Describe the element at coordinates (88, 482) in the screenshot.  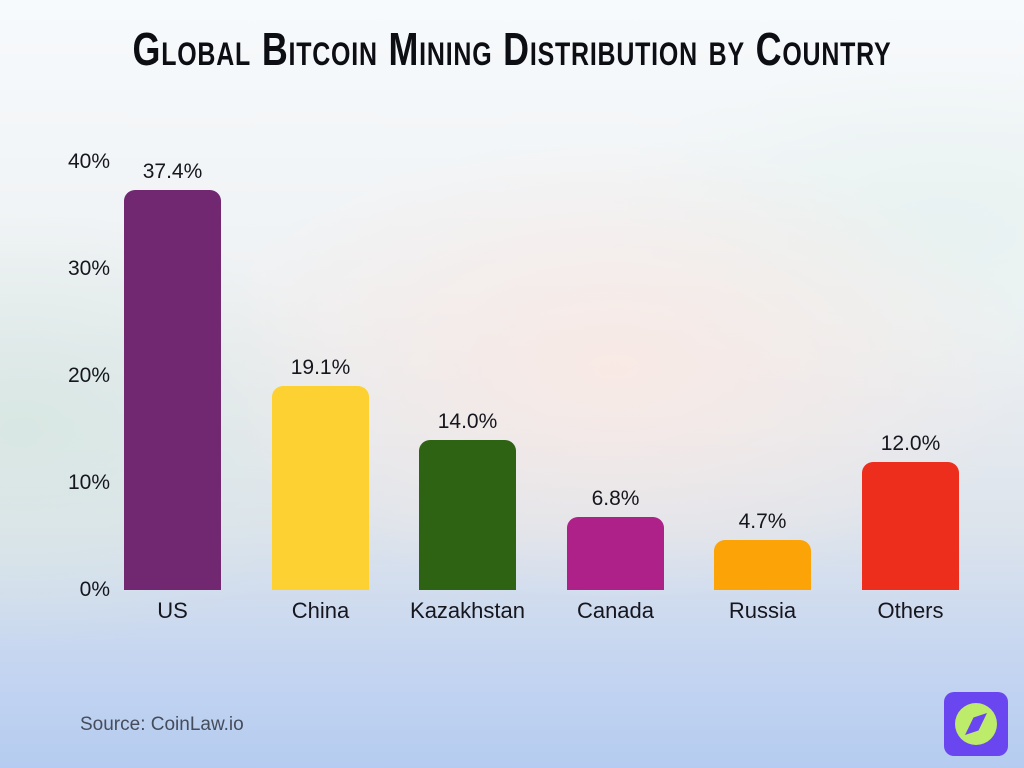
I see `y-tick-label: 10%` at that location.